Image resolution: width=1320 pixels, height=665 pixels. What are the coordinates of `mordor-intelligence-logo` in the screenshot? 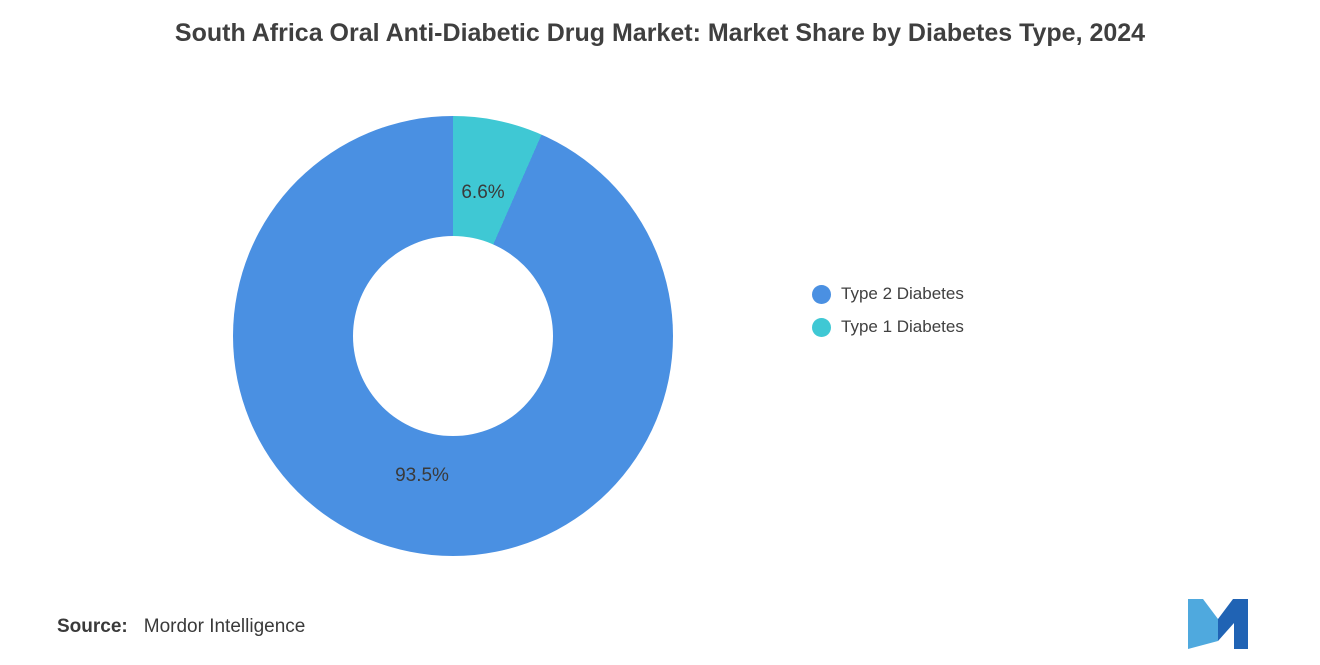 It's located at (1218, 624).